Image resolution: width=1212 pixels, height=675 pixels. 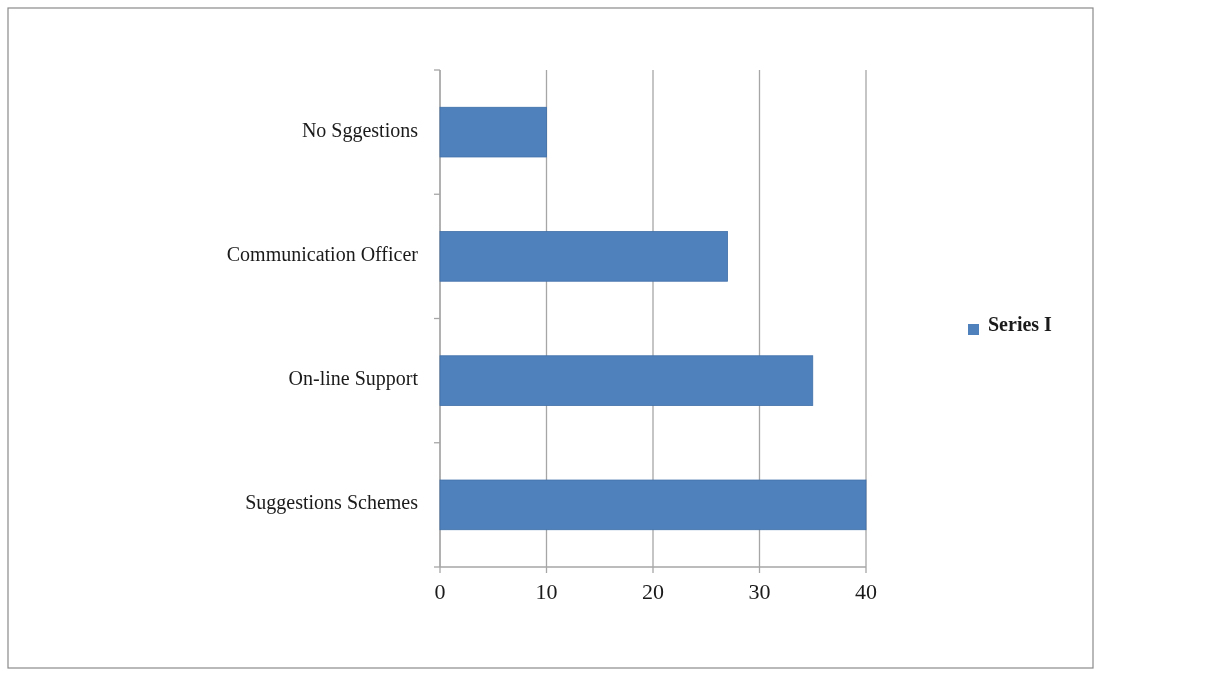 I want to click on y-tick-label: Communication Officer, so click(x=322, y=253).